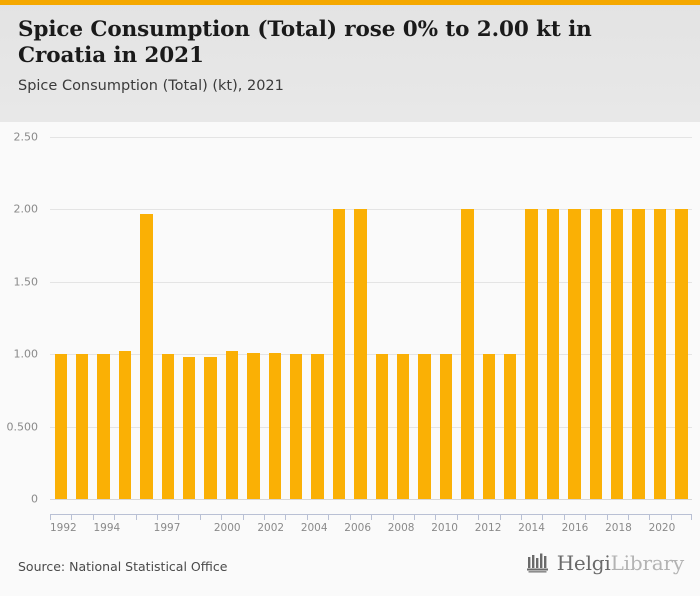  What do you see at coordinates (531, 528) in the screenshot?
I see `x-axis-tick-label: 2014` at bounding box center [531, 528].